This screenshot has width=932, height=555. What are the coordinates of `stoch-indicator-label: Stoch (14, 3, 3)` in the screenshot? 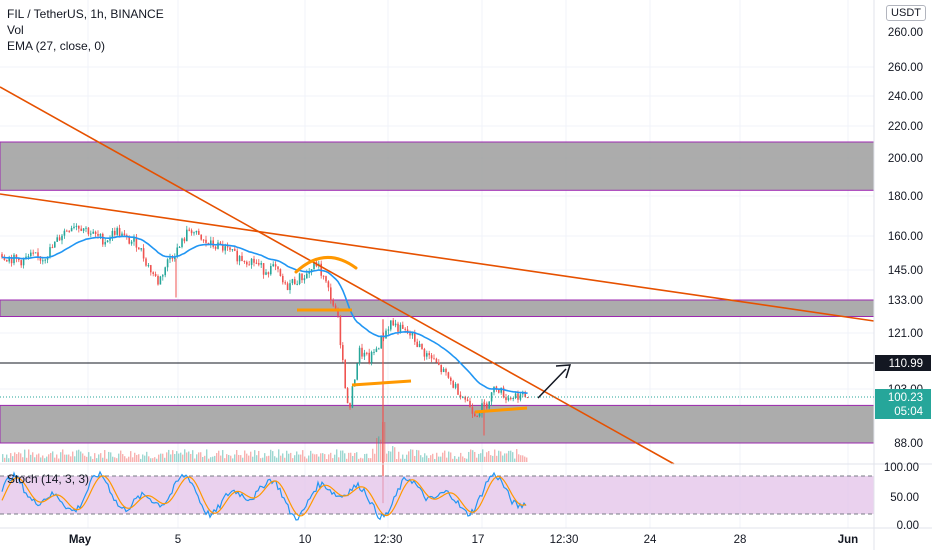 It's located at (48, 479).